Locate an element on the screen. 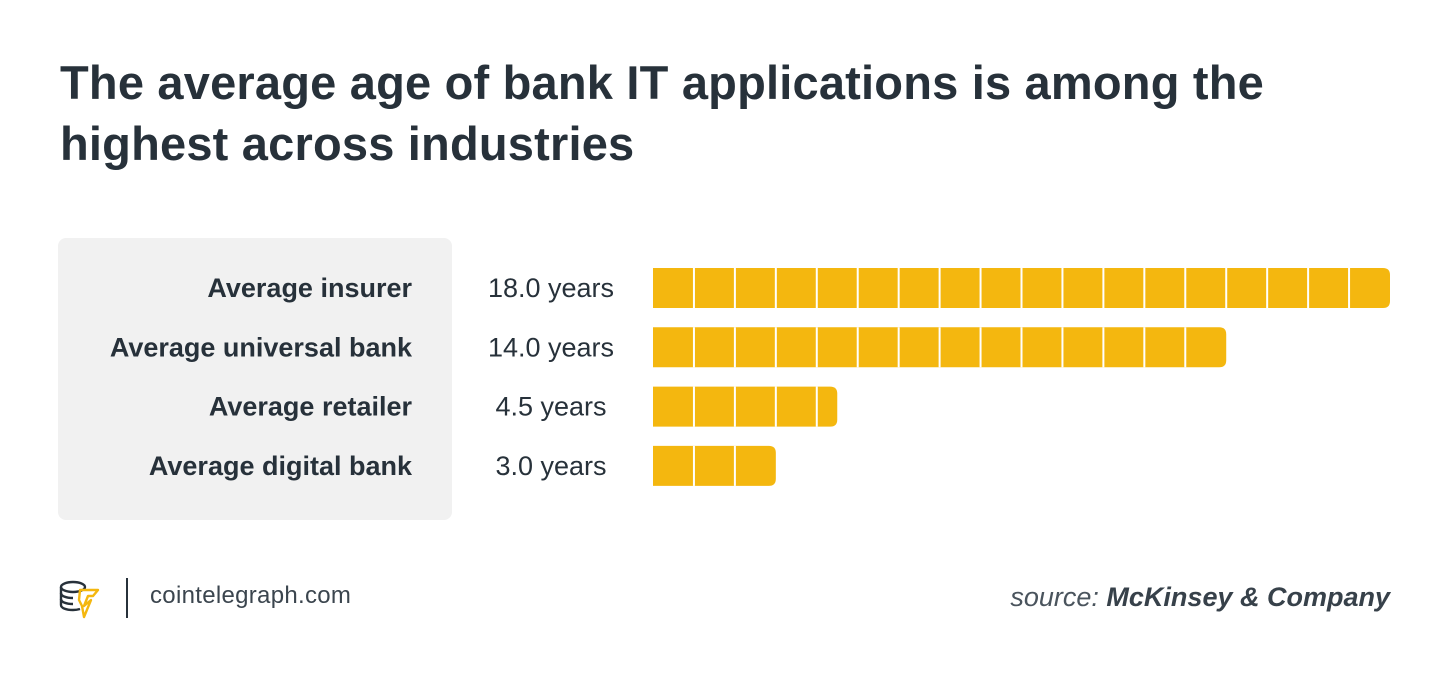 This screenshot has width=1450, height=678. footer-divider is located at coordinates (127, 598).